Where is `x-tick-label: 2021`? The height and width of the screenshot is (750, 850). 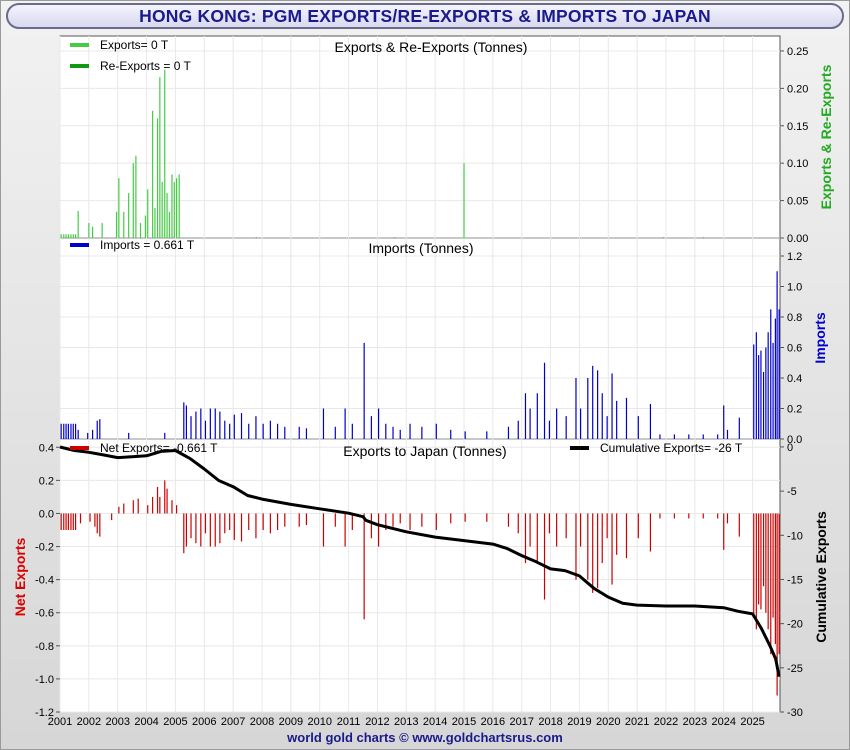 x-tick-label: 2021 is located at coordinates (637, 722).